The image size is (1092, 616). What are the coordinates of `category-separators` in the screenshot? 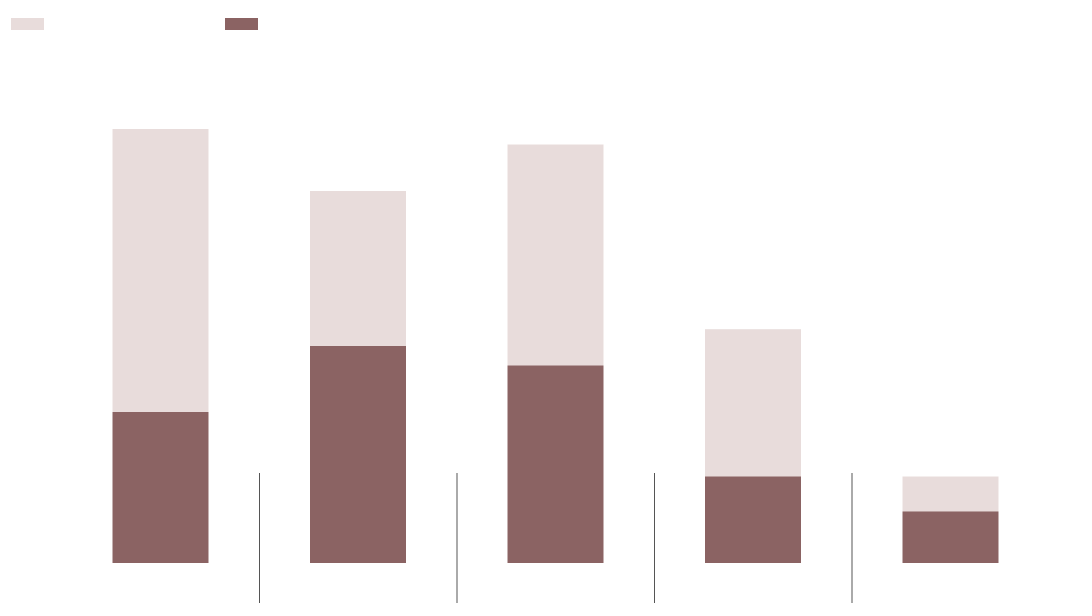 It's located at (556, 538).